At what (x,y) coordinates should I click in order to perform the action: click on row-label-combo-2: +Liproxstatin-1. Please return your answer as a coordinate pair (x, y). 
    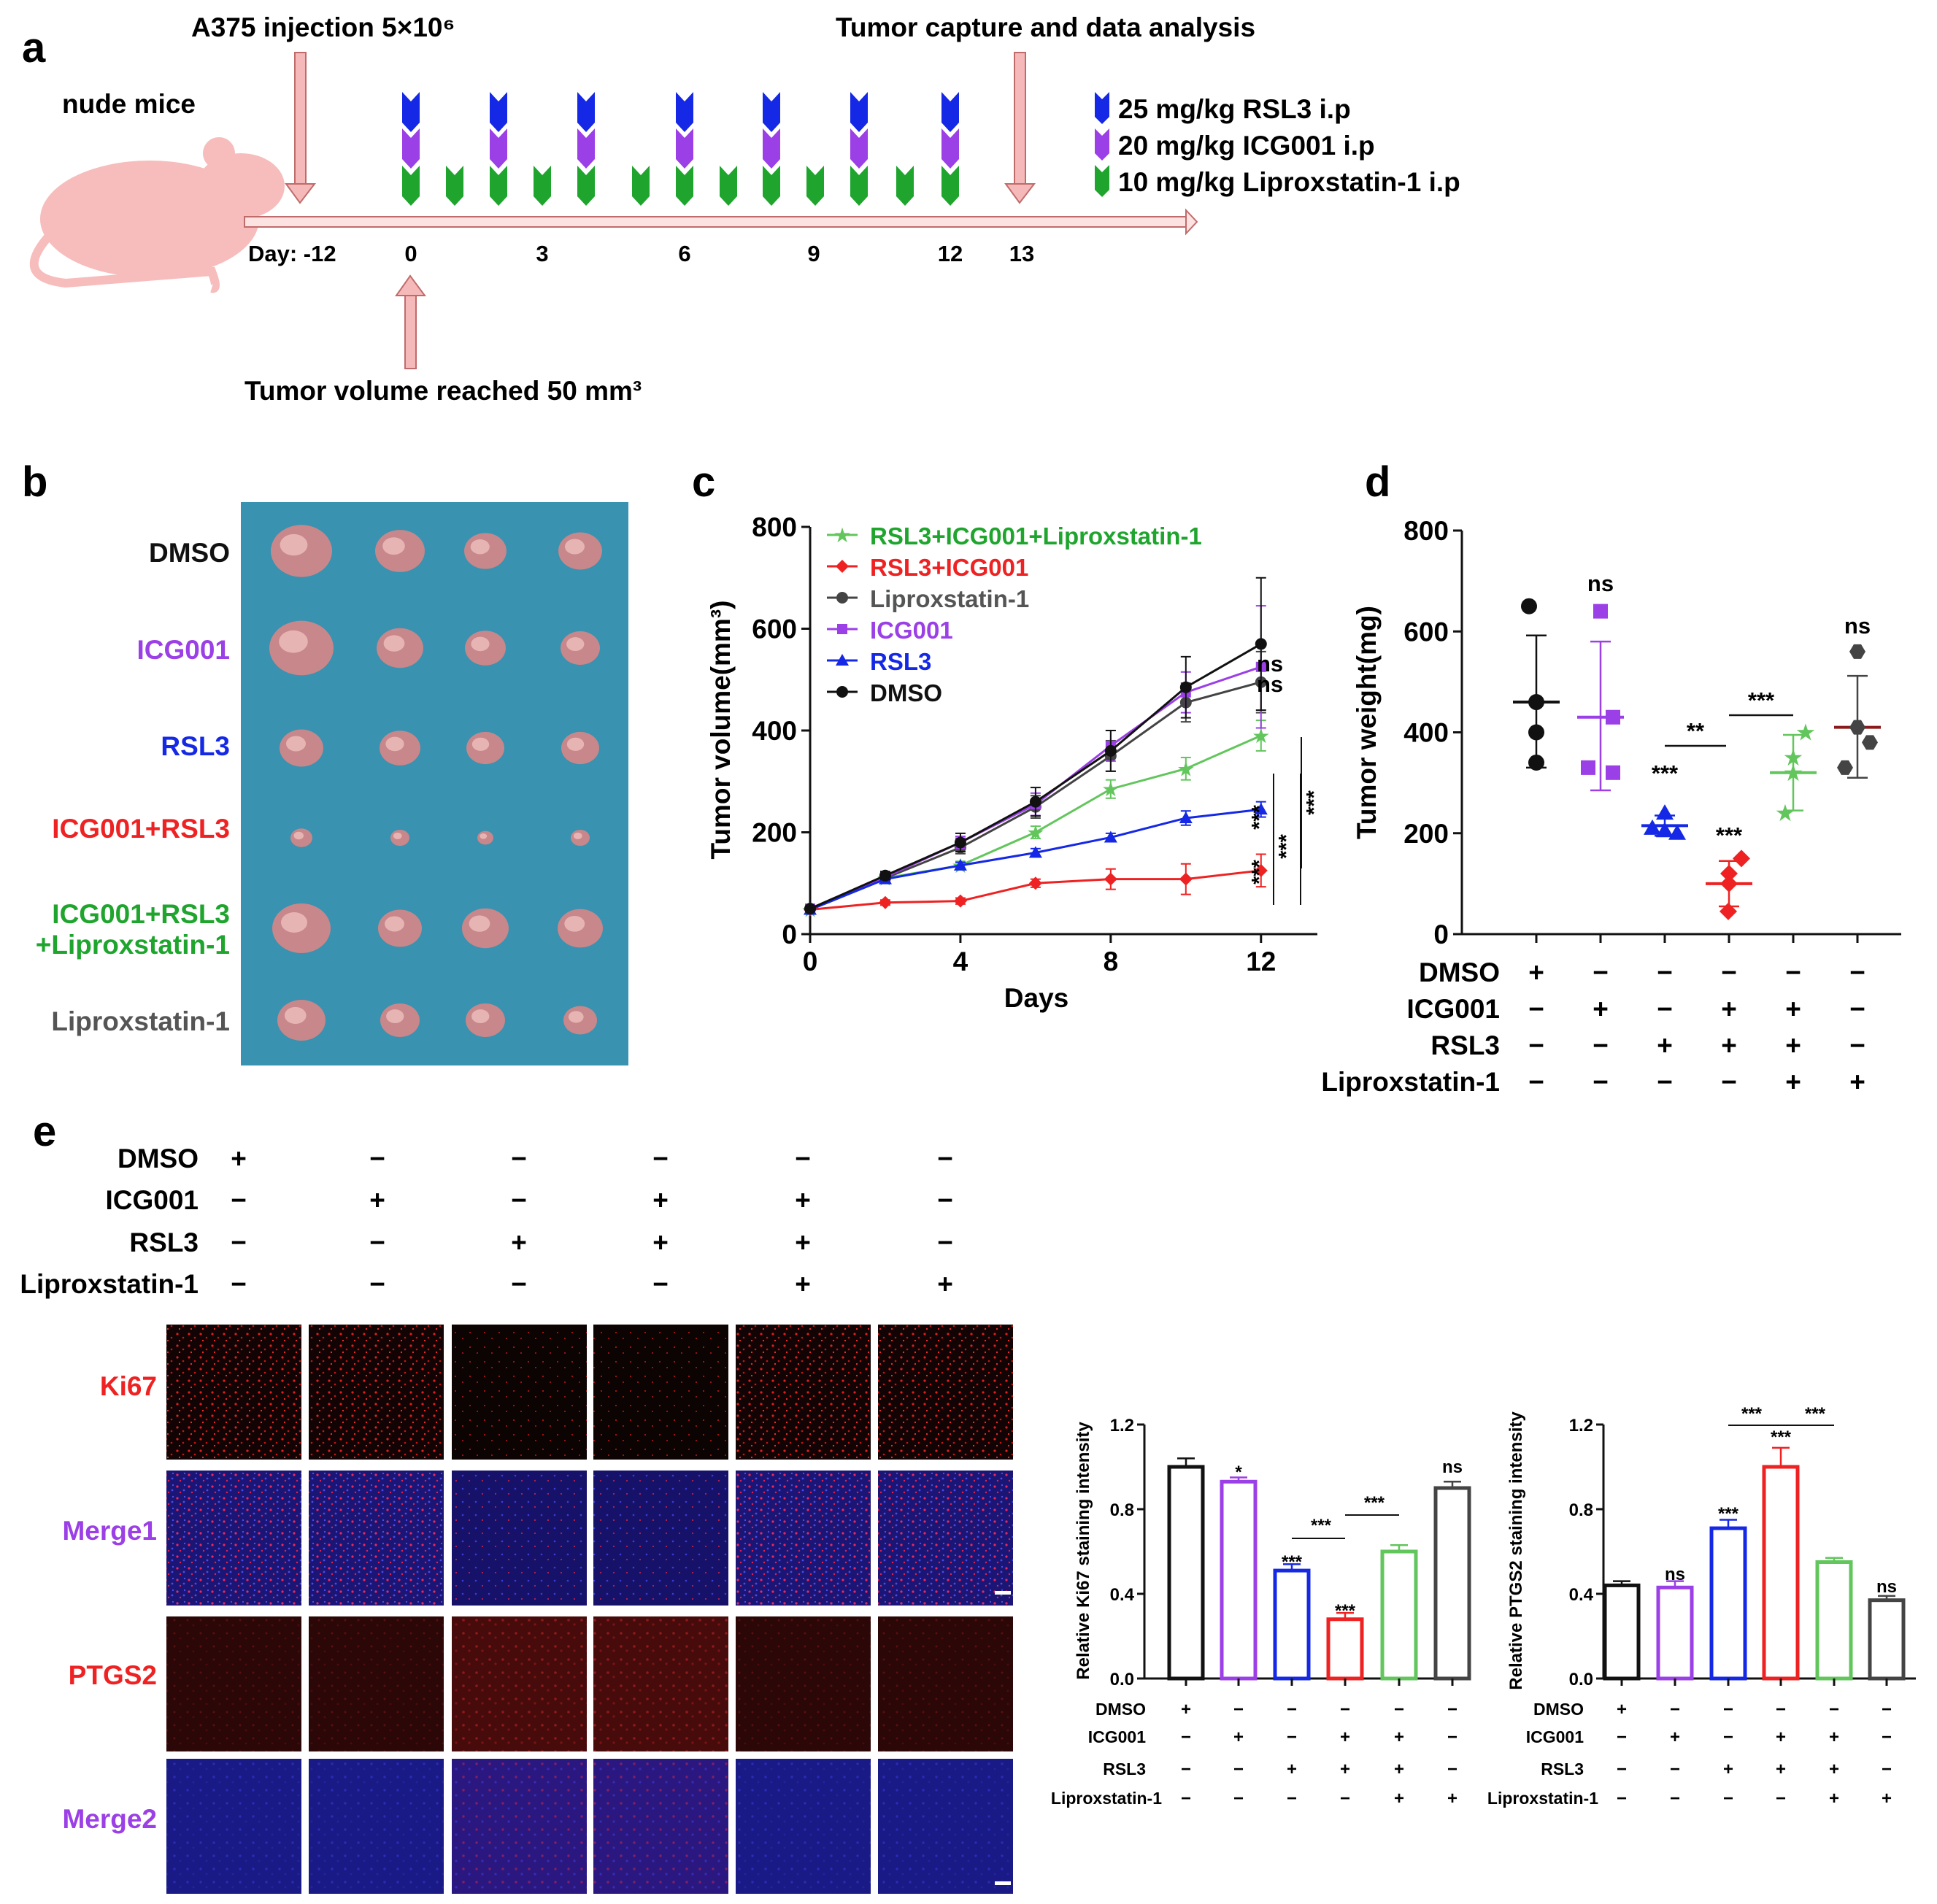
    Looking at the image, I should click on (133, 945).